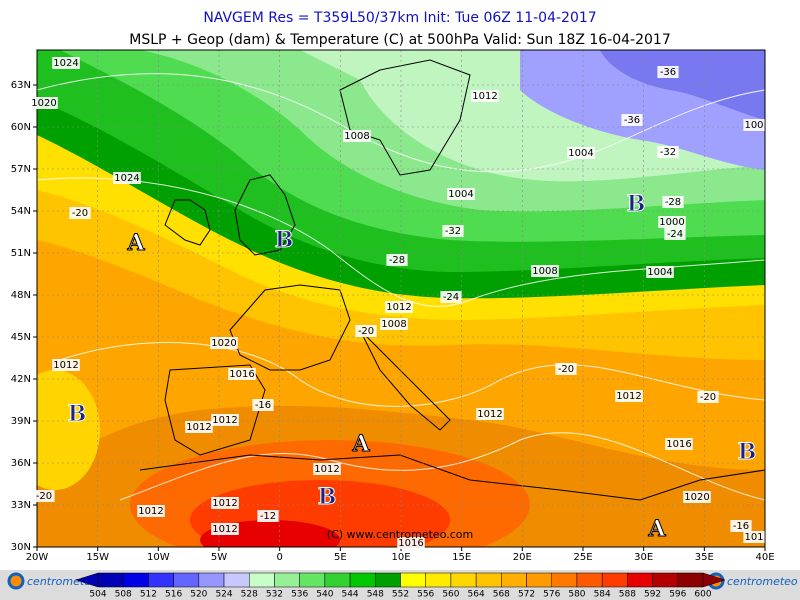 This screenshot has height=600, width=800. I want to click on contour-label: 1024, so click(65, 63).